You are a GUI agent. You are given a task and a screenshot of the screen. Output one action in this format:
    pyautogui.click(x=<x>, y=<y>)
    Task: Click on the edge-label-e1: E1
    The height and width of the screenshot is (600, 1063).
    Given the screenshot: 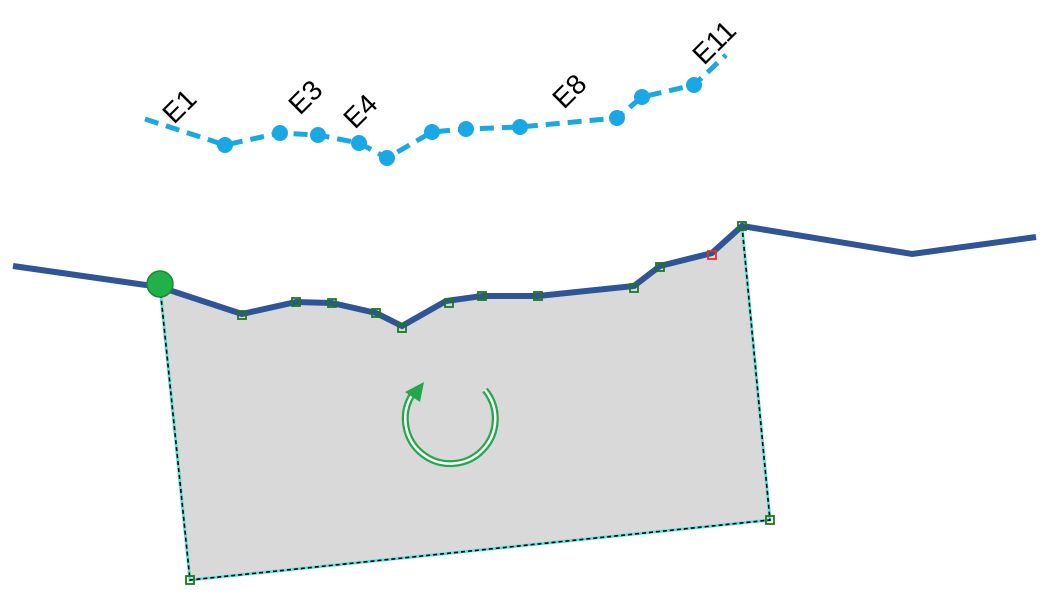 What is the action you would take?
    pyautogui.click(x=179, y=106)
    